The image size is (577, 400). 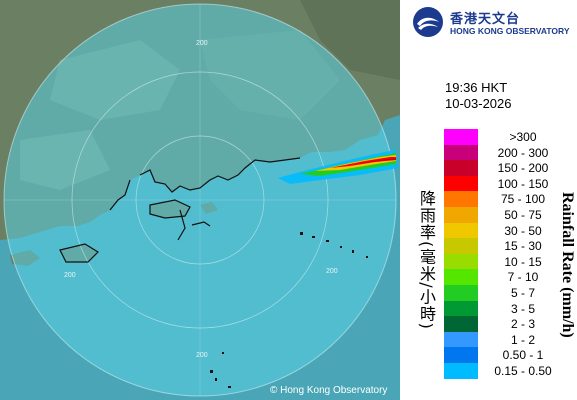 I want to click on copyright-text: © Hong Kong Observatory, so click(x=329, y=390).